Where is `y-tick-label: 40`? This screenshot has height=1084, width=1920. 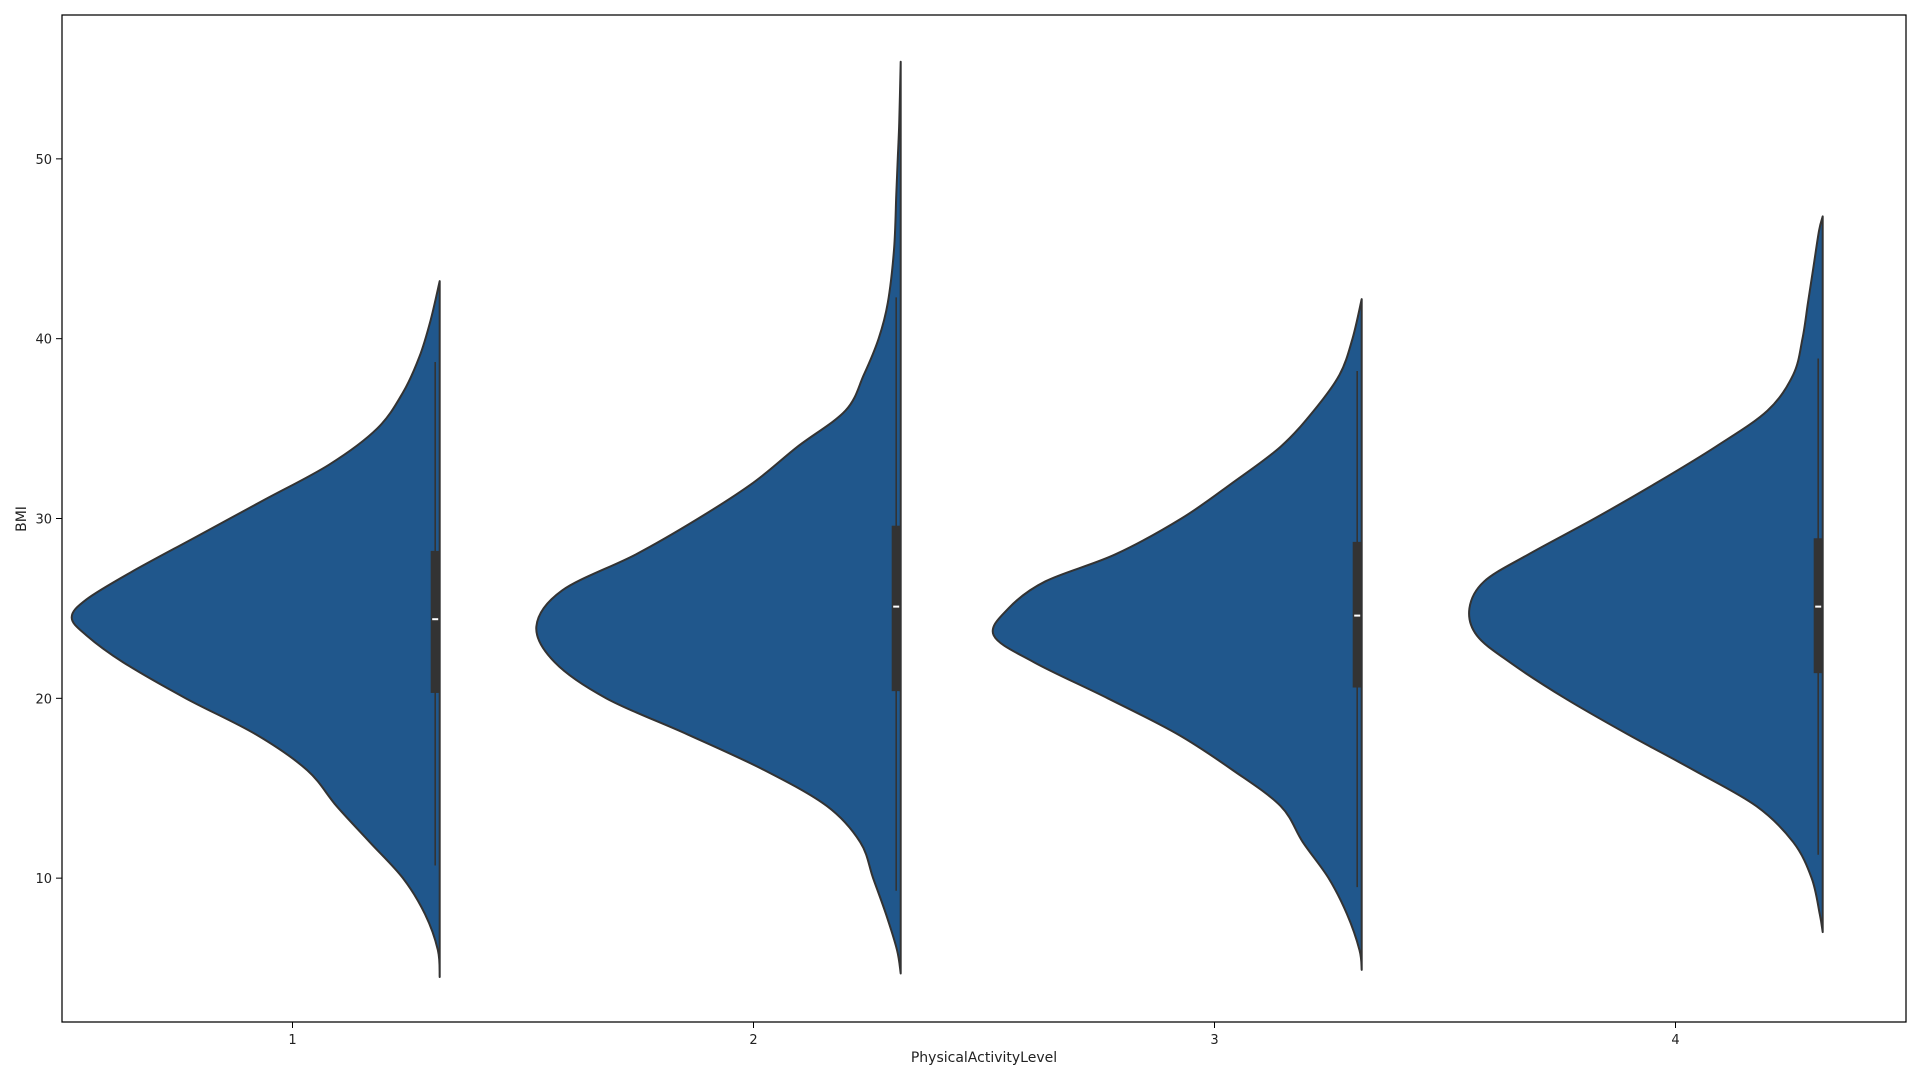
y-tick-label: 40 is located at coordinates (43, 340).